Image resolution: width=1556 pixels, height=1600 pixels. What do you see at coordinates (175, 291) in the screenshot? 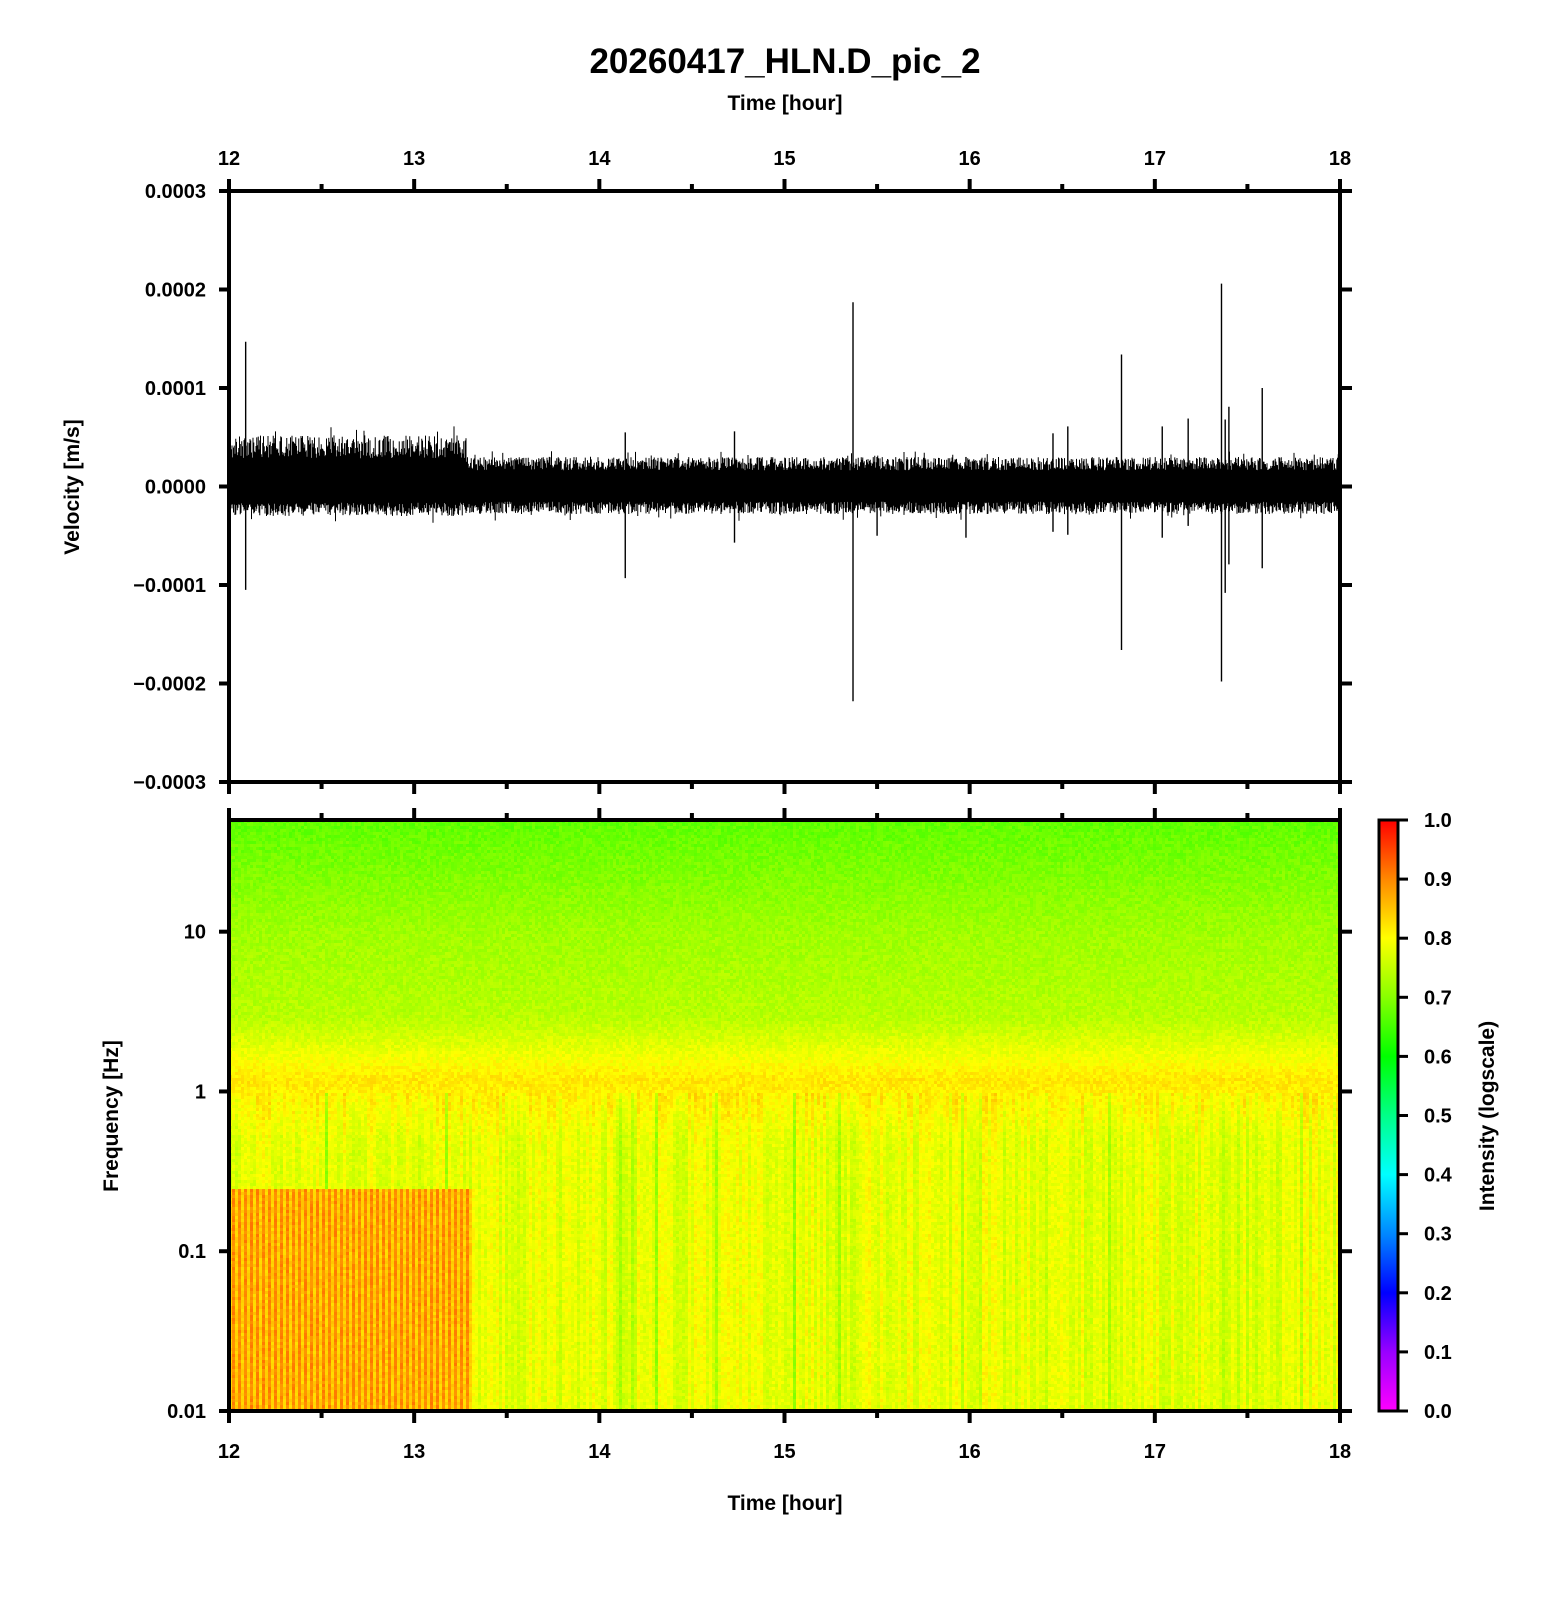
I see `waveform-y-tick-label: 0.0002` at bounding box center [175, 291].